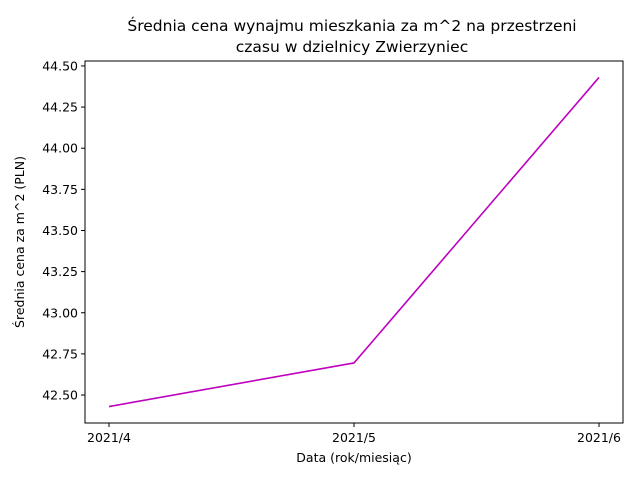 Image resolution: width=640 pixels, height=480 pixels. What do you see at coordinates (352, 47) in the screenshot?
I see `chart-title-line-2: czasu w dzielnicy Zwierzyniec` at bounding box center [352, 47].